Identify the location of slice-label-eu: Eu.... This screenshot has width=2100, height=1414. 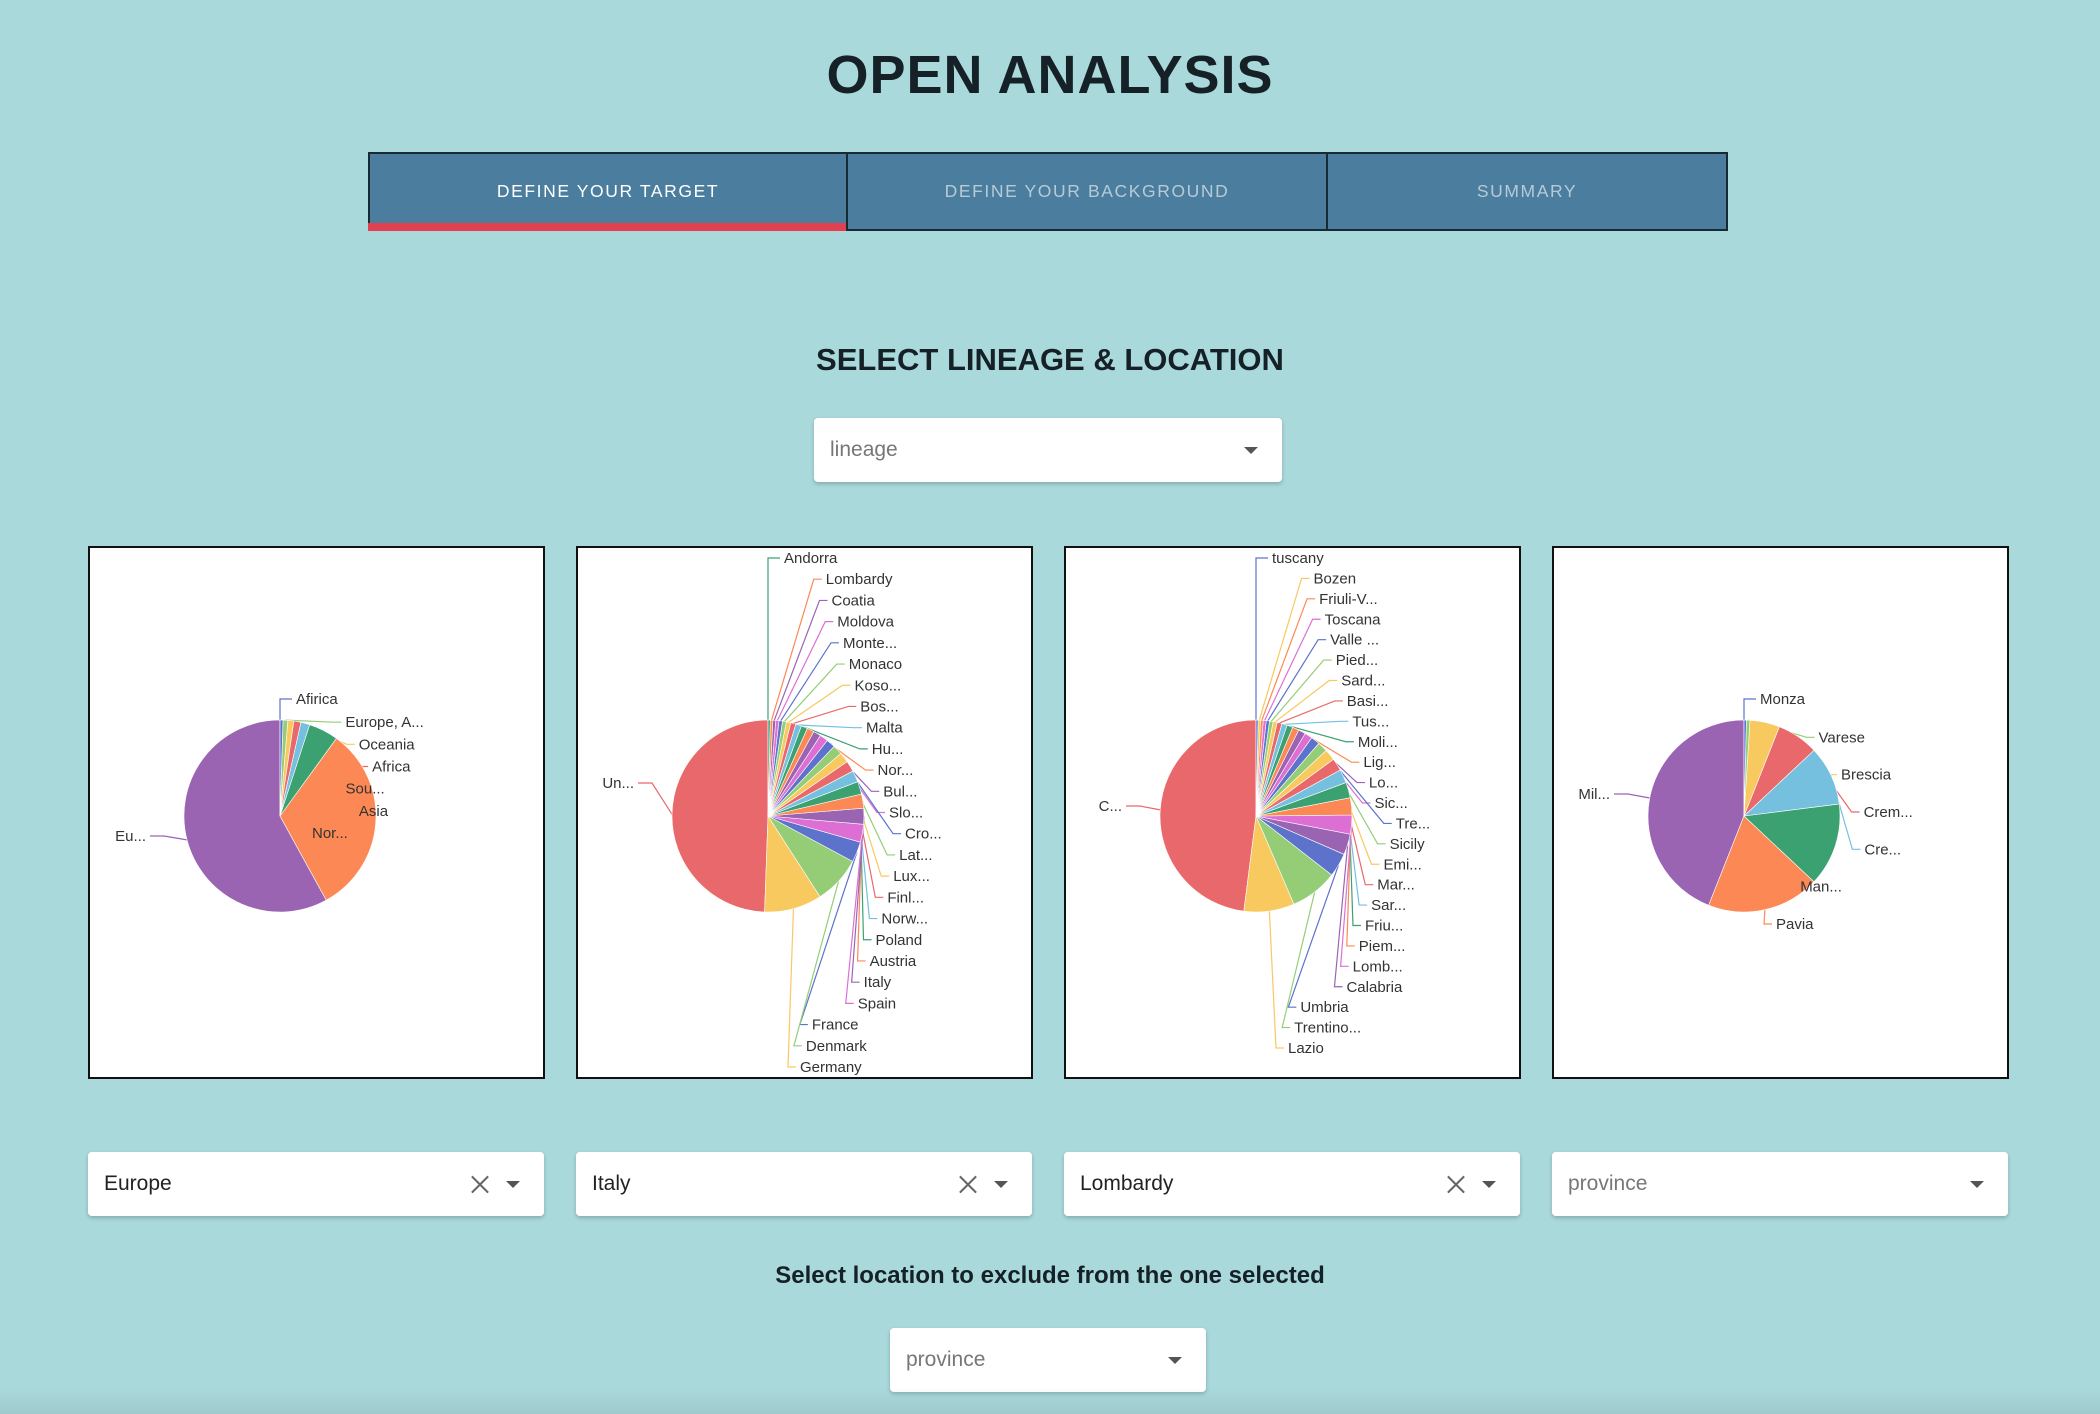
(130, 836).